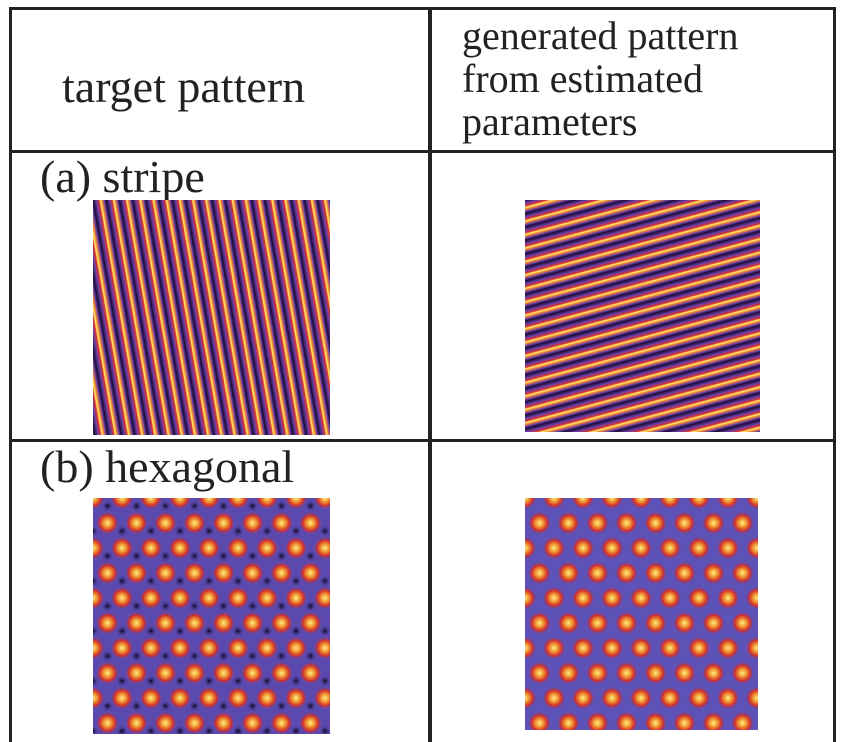 Image resolution: width=844 pixels, height=742 pixels. What do you see at coordinates (211, 317) in the screenshot?
I see `stripe-target-image` at bounding box center [211, 317].